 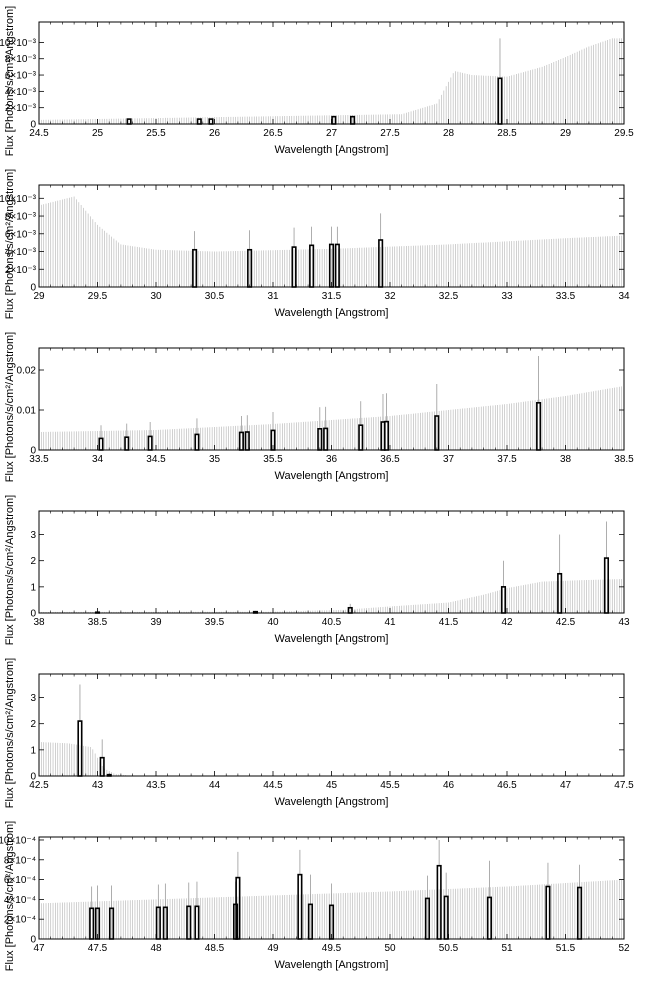 I want to click on x-tick-label: 48.5, so click(x=215, y=948).